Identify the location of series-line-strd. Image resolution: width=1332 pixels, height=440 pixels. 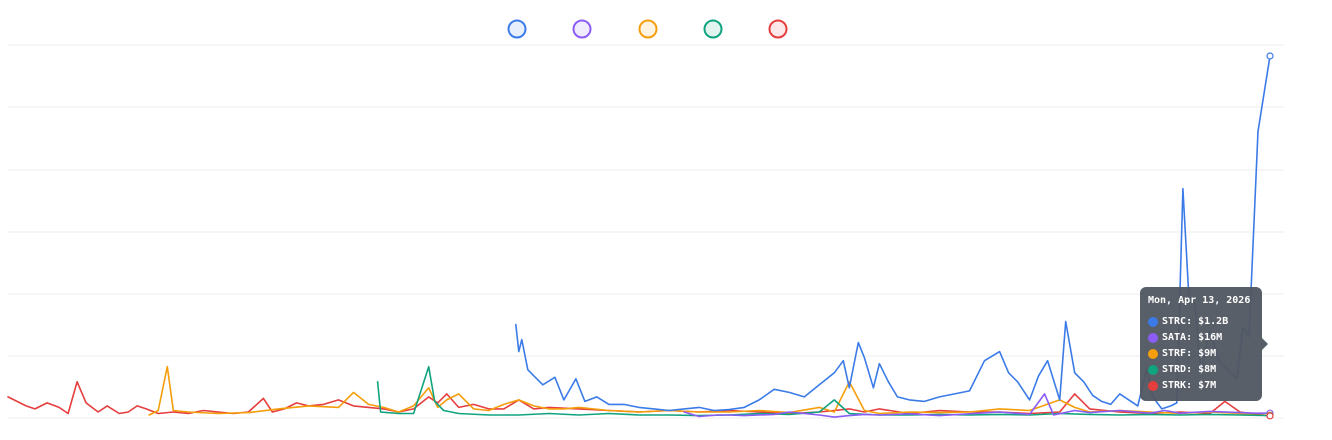
(823, 391).